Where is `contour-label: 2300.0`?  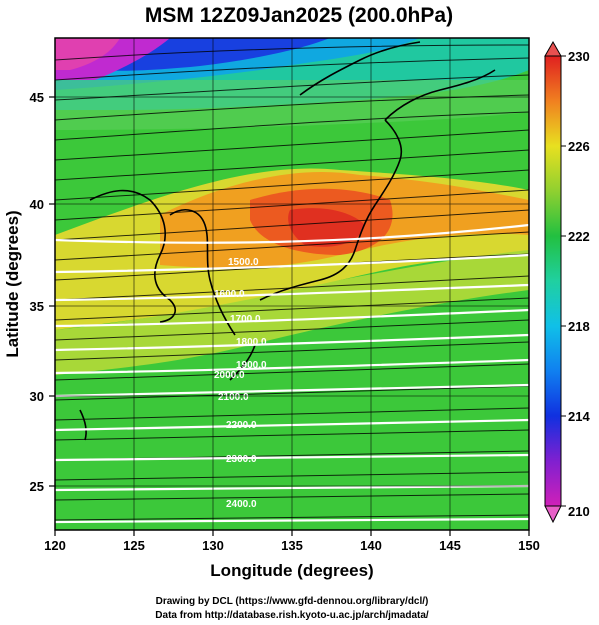
contour-label: 2300.0 is located at coordinates (241, 459).